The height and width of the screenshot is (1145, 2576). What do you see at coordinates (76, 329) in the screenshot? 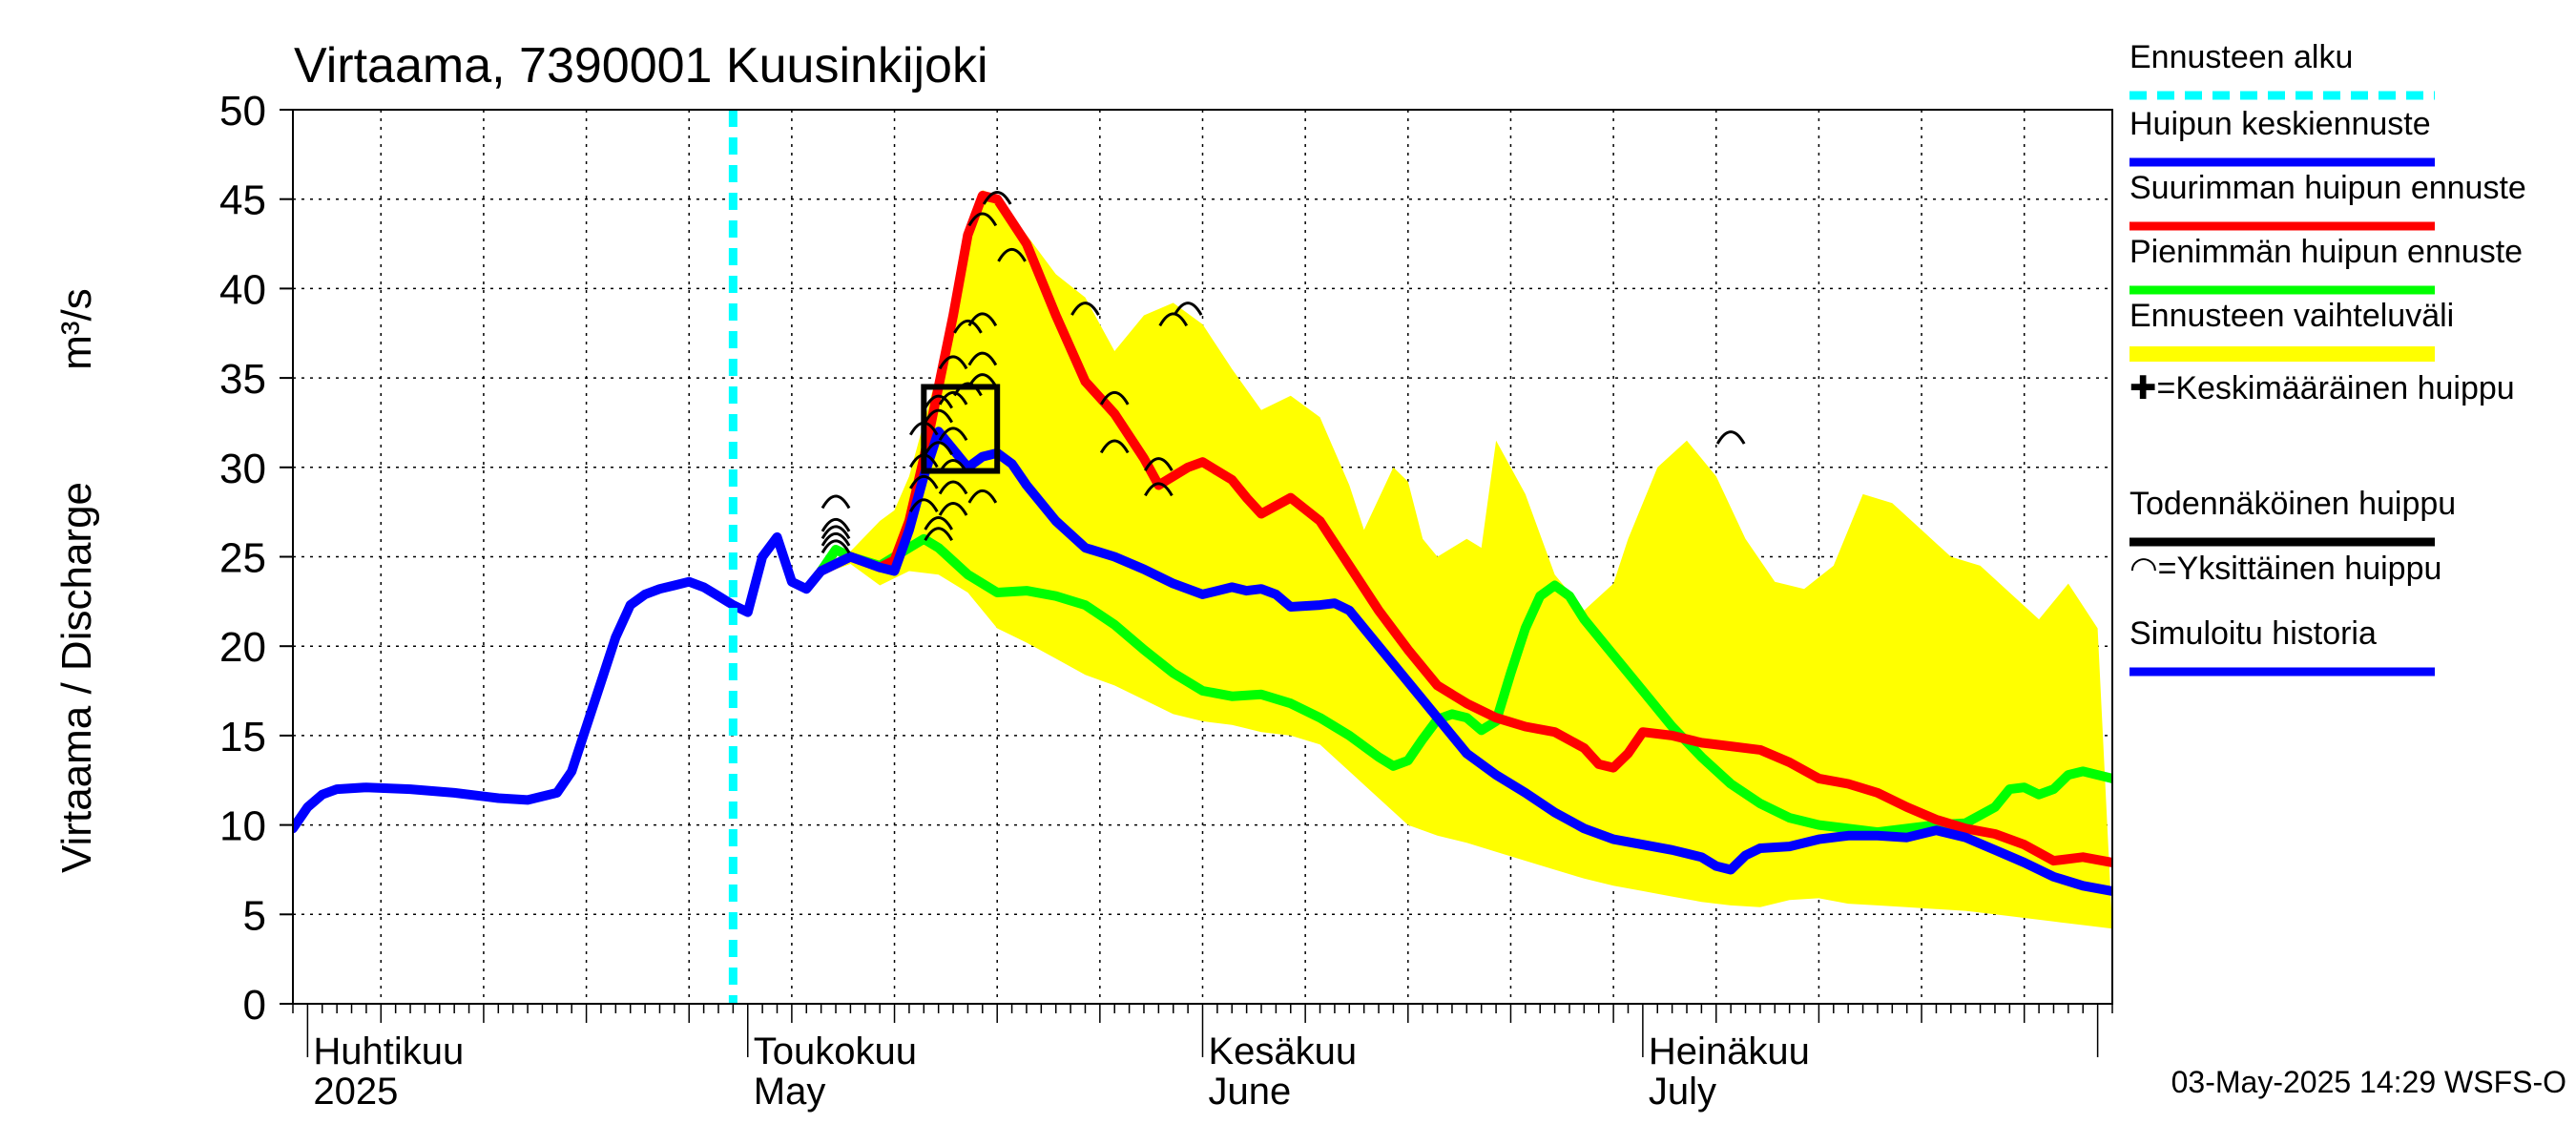
I see `y-axis-unit: m³/s` at bounding box center [76, 329].